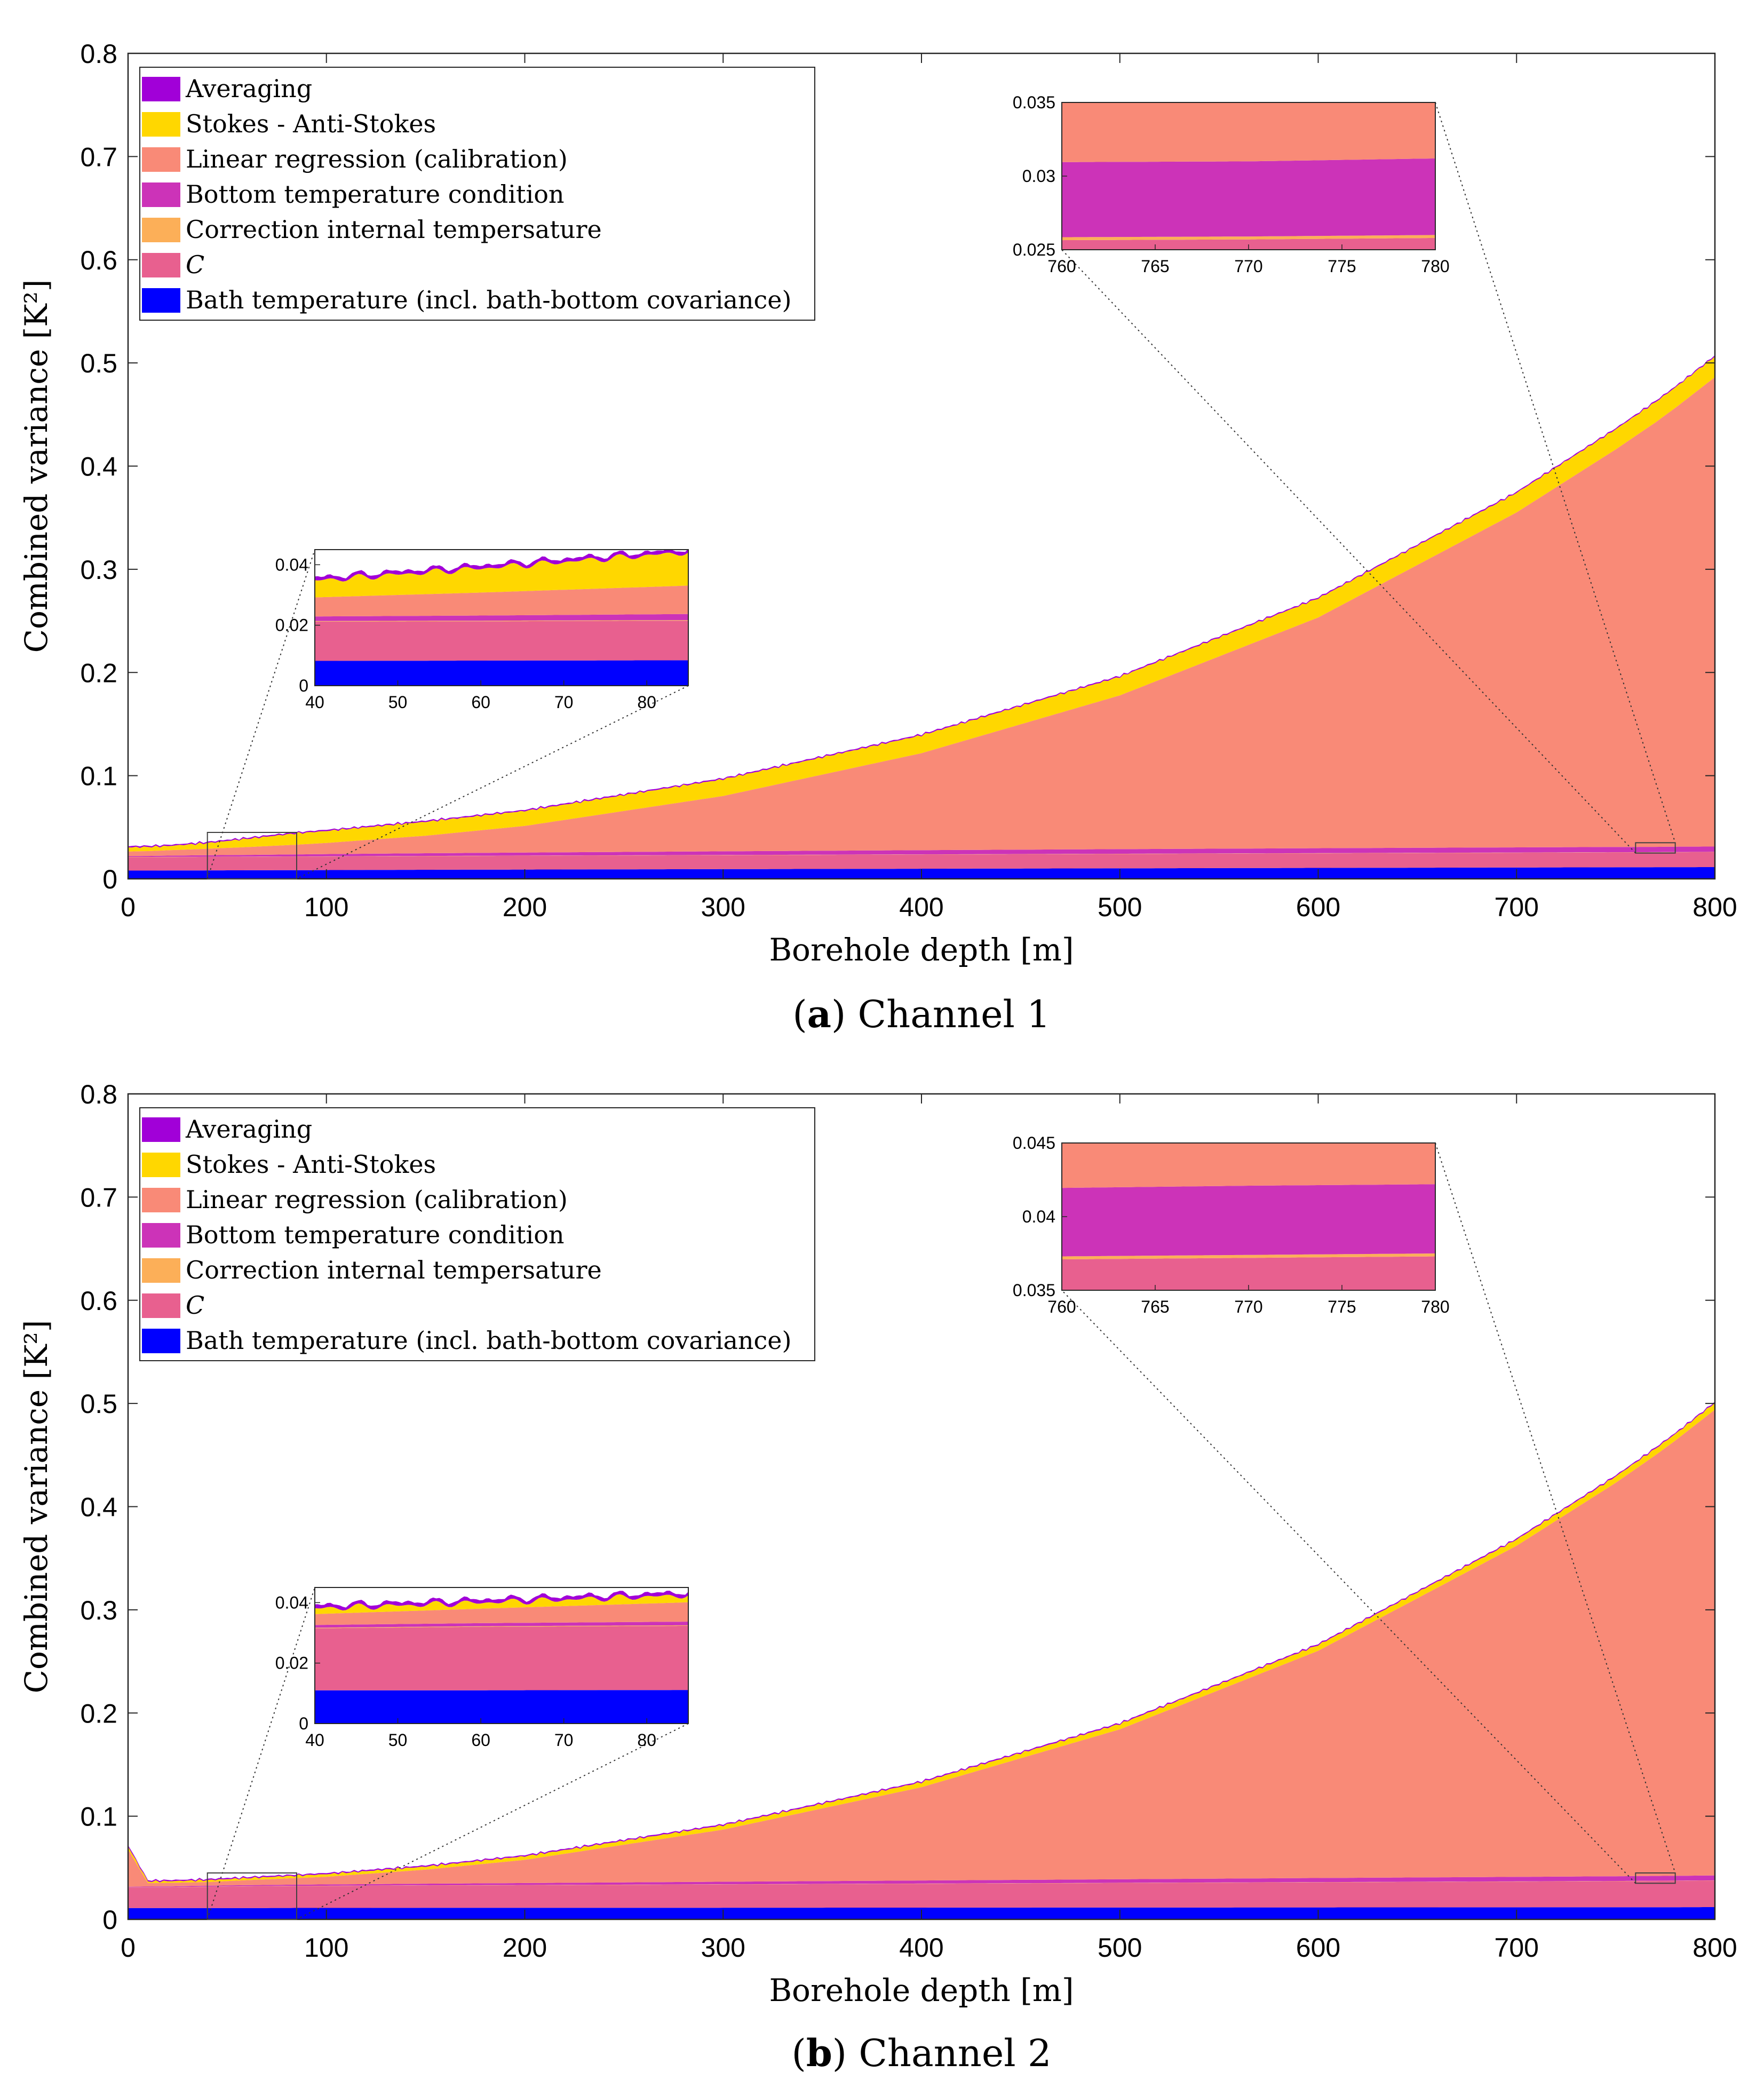  Describe the element at coordinates (501, 1658) in the screenshot. I see `inset-area-c` at that location.